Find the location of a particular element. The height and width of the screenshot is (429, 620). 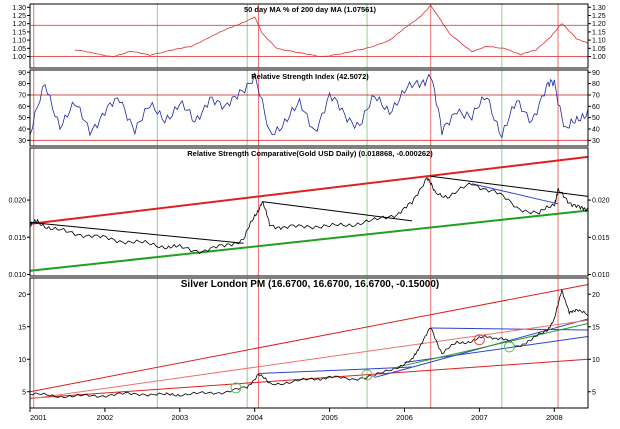

y-tick-label-right: 20 is located at coordinates (596, 295).